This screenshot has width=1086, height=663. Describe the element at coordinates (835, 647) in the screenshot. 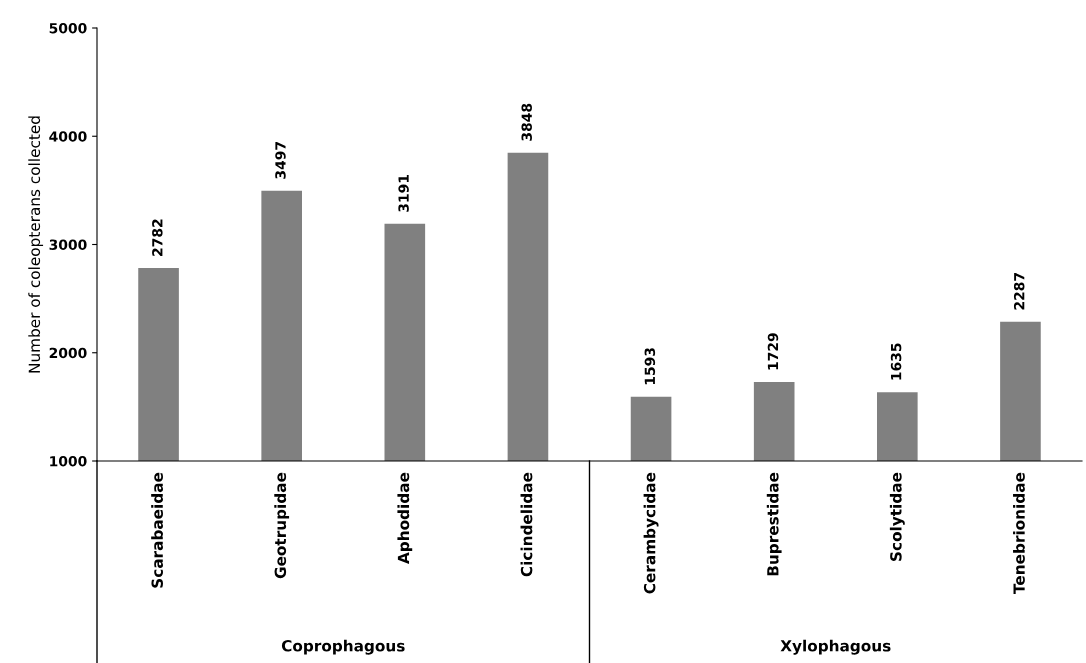

I see `text: Xylophagous` at that location.